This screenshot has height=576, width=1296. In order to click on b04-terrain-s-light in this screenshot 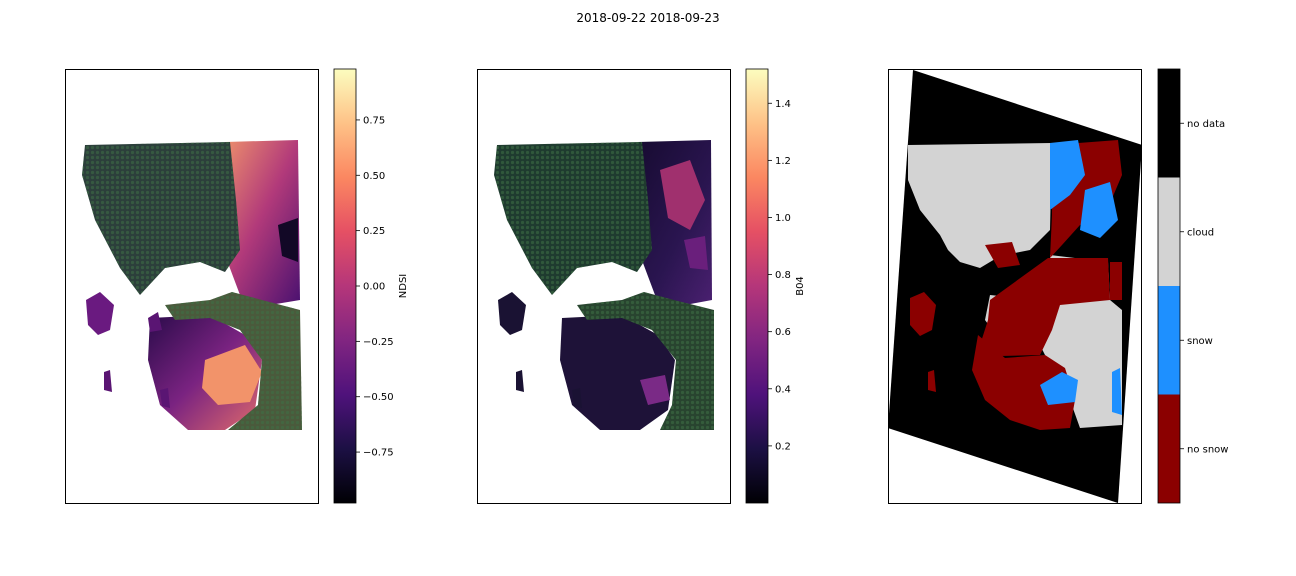, I will do `click(655, 390)`.